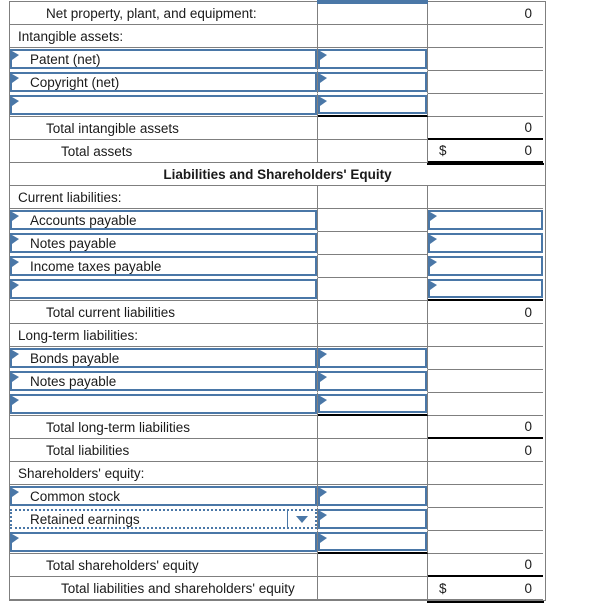  I want to click on input-notes-payable-longterm-amount, so click(372, 381).